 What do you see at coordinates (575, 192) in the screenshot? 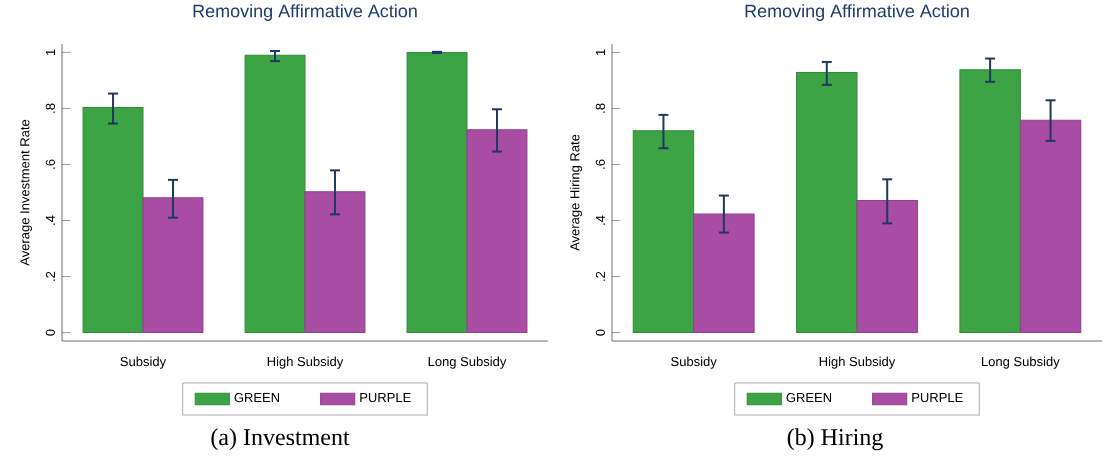
I see `y-axis-title: Average Hiring Rate` at bounding box center [575, 192].